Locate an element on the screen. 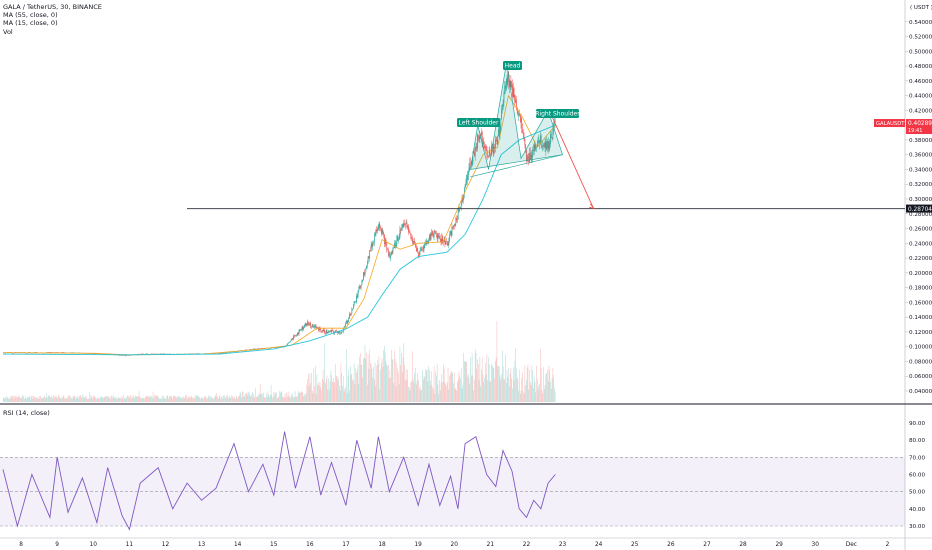 The width and height of the screenshot is (932, 550). symbol-title: GALA / TetherUS, 30, BINANCE is located at coordinates (52, 7).